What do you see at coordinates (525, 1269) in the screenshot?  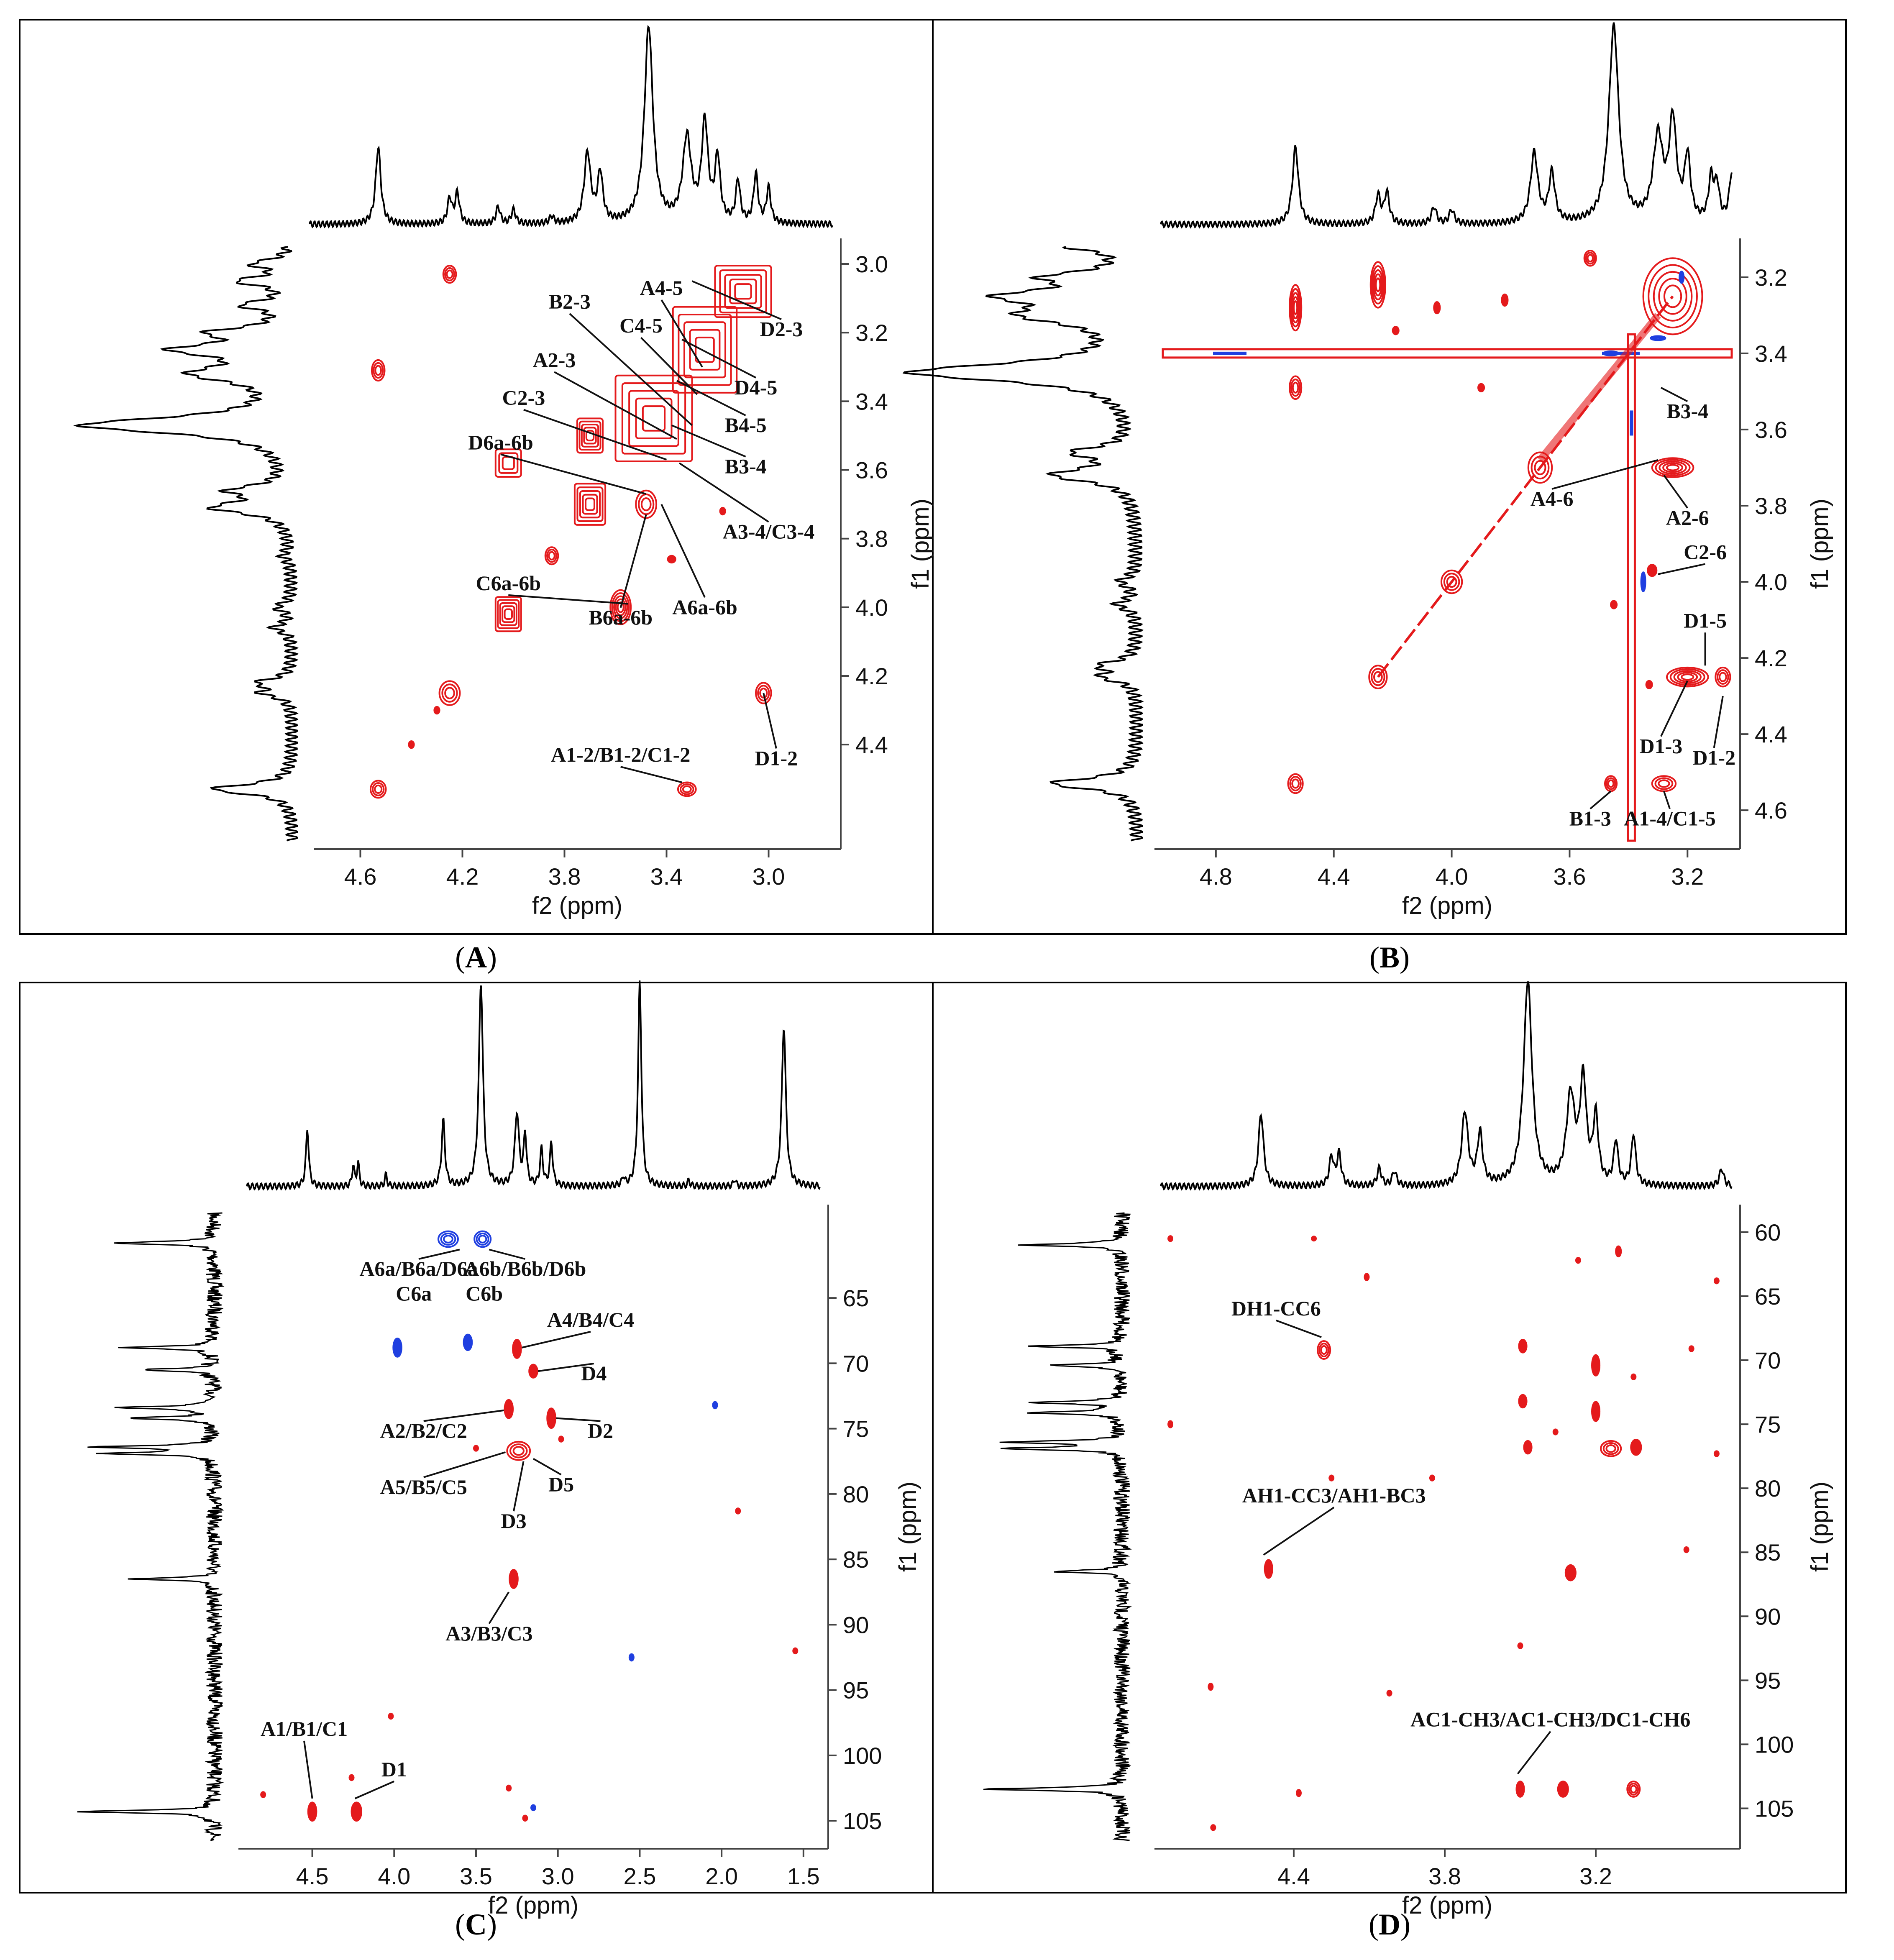 I see `annotation-label: A6b/B6b/D6b` at bounding box center [525, 1269].